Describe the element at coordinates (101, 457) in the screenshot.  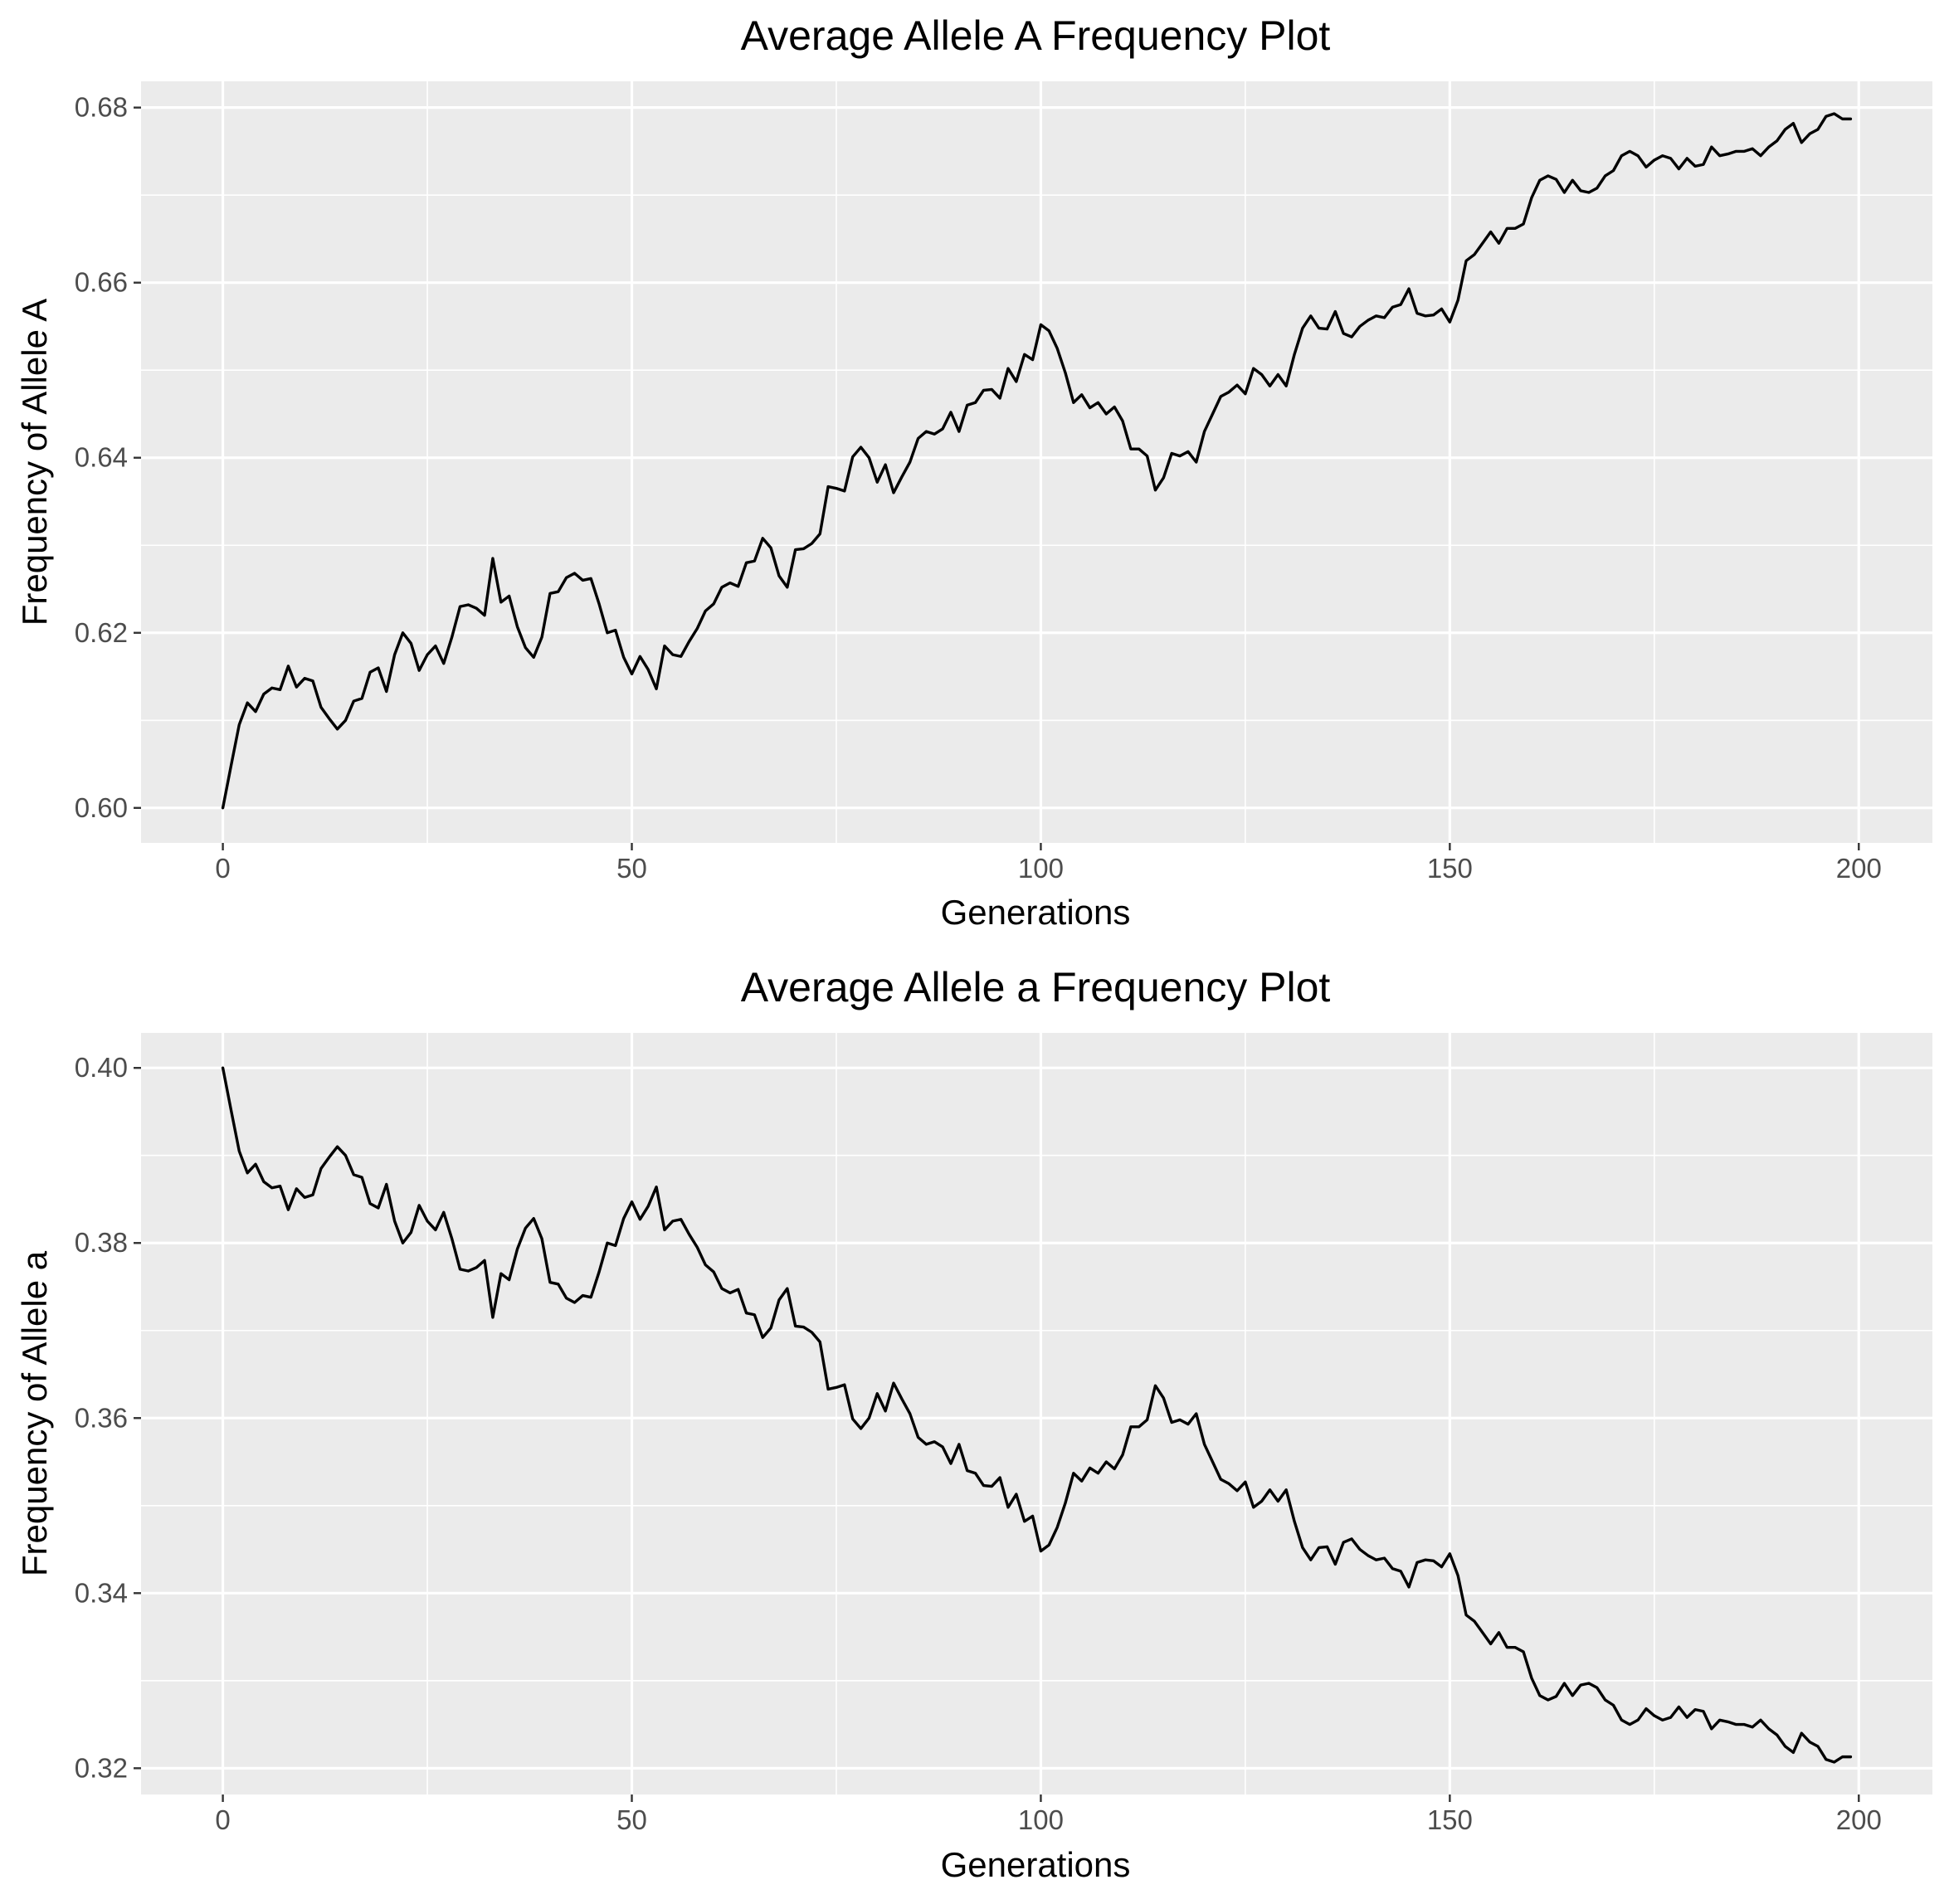
I see `y-tick-label: 0.64` at that location.